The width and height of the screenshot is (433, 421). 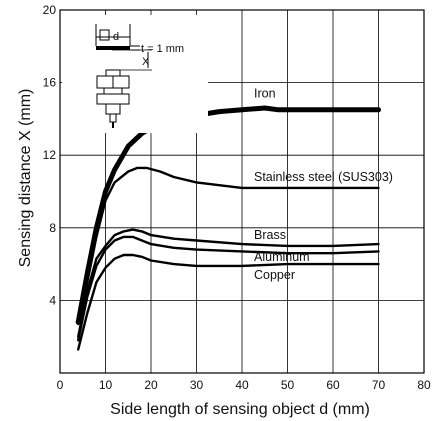 I want to click on x-label: X, so click(x=146, y=62).